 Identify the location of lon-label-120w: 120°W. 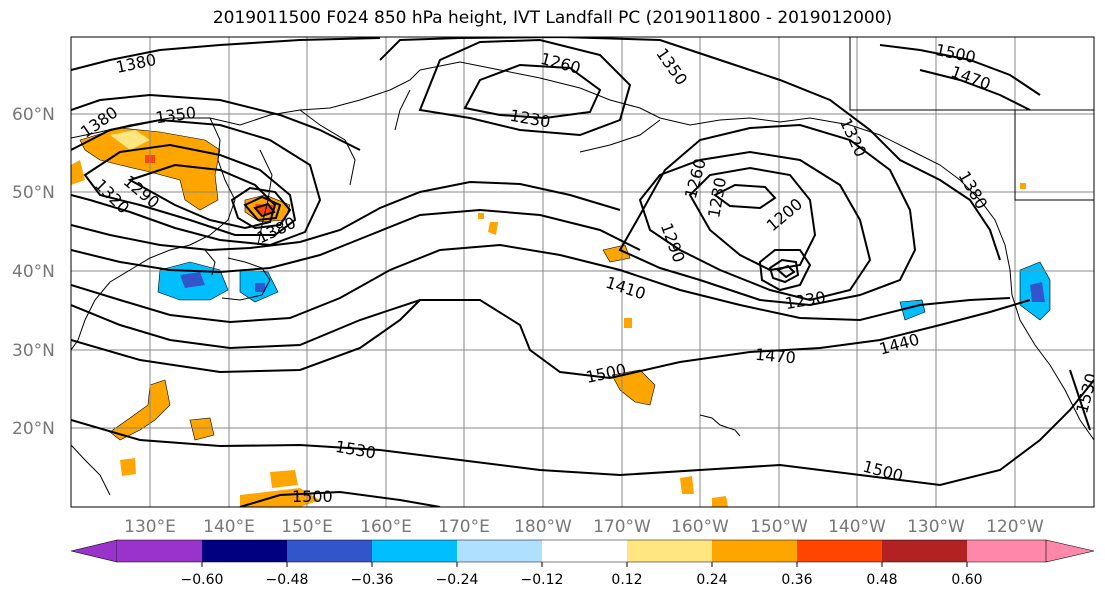
(1015, 527).